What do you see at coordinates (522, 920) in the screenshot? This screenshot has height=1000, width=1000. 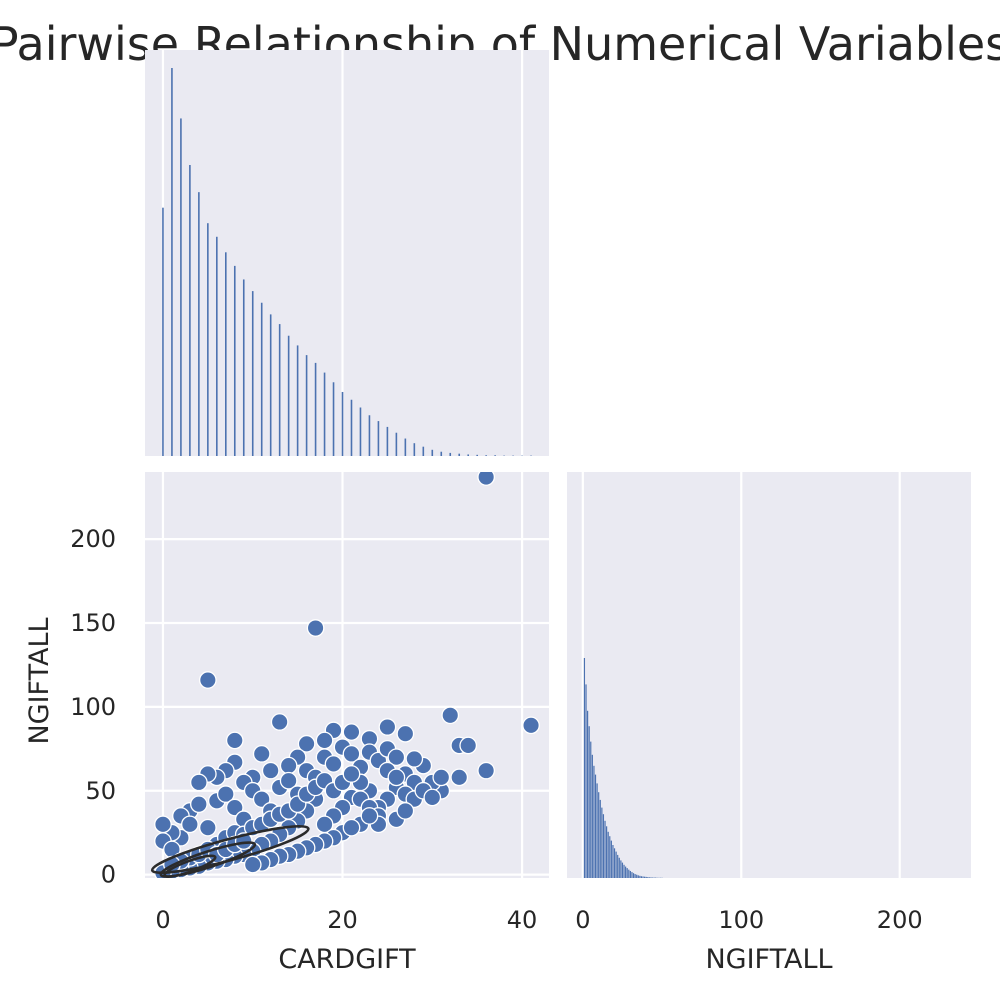 I see `scatter-x-tick-label-40: 40` at bounding box center [522, 920].